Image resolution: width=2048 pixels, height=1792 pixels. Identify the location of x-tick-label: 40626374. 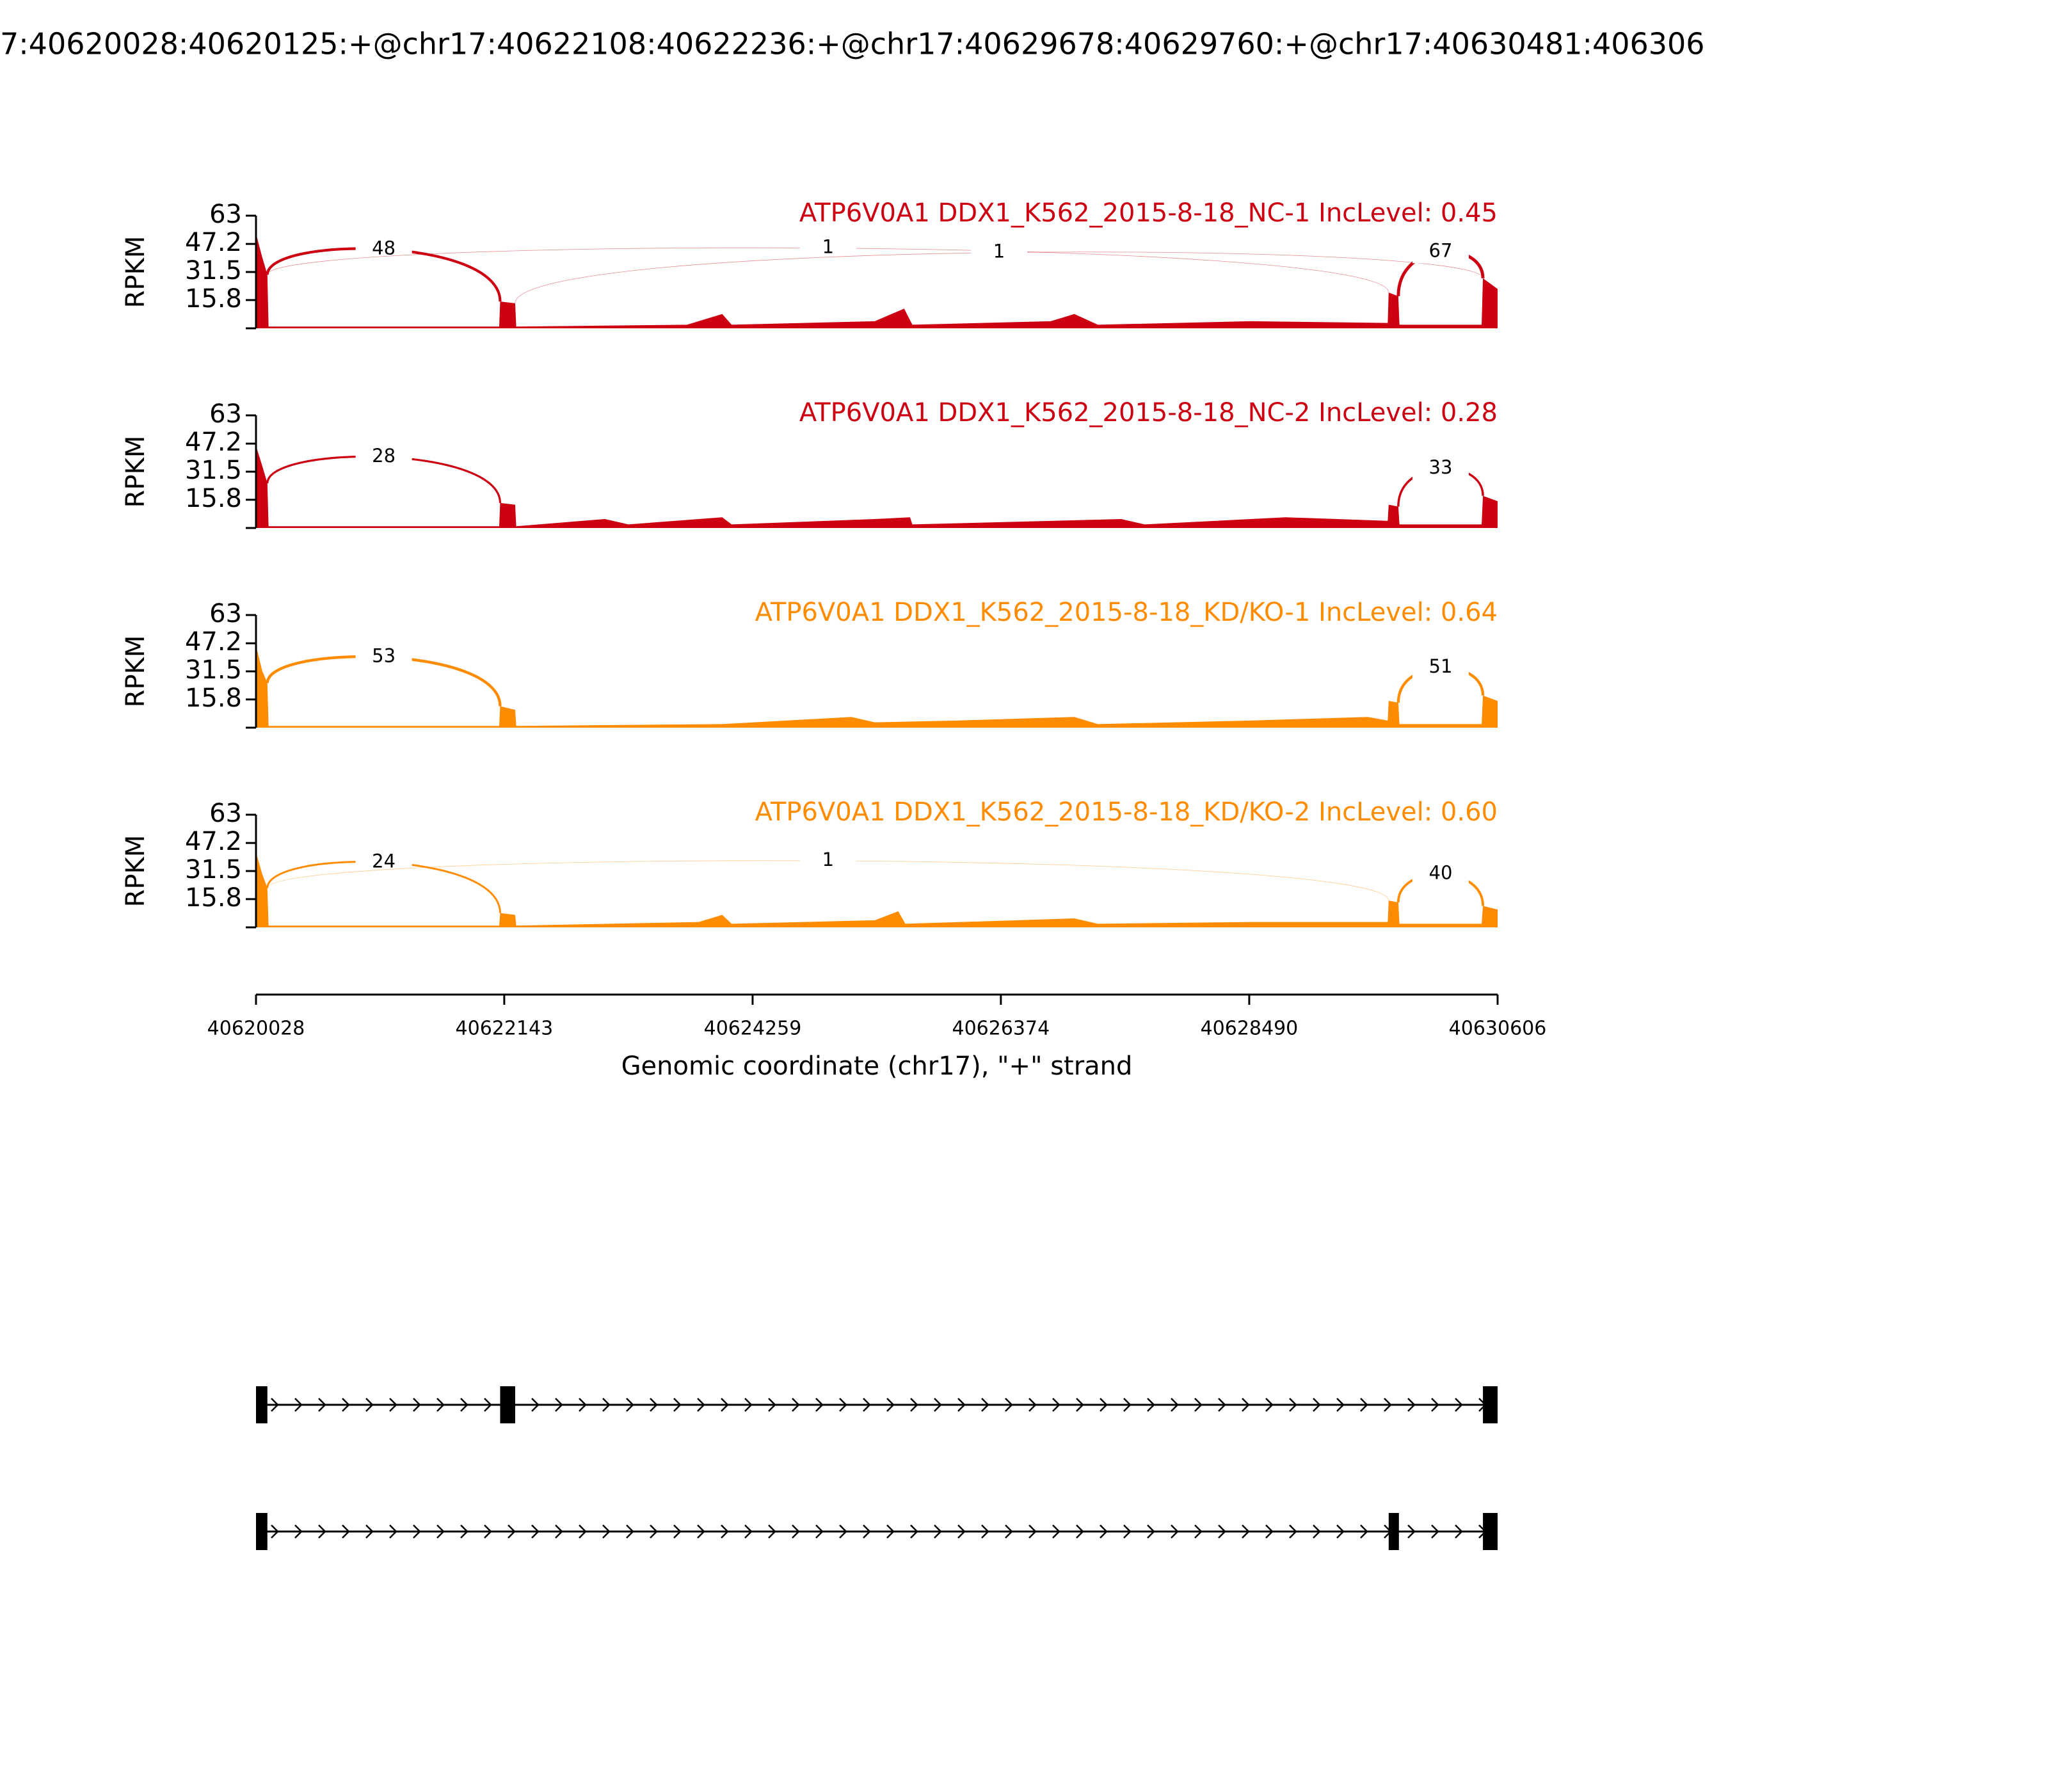
(1001, 1029).